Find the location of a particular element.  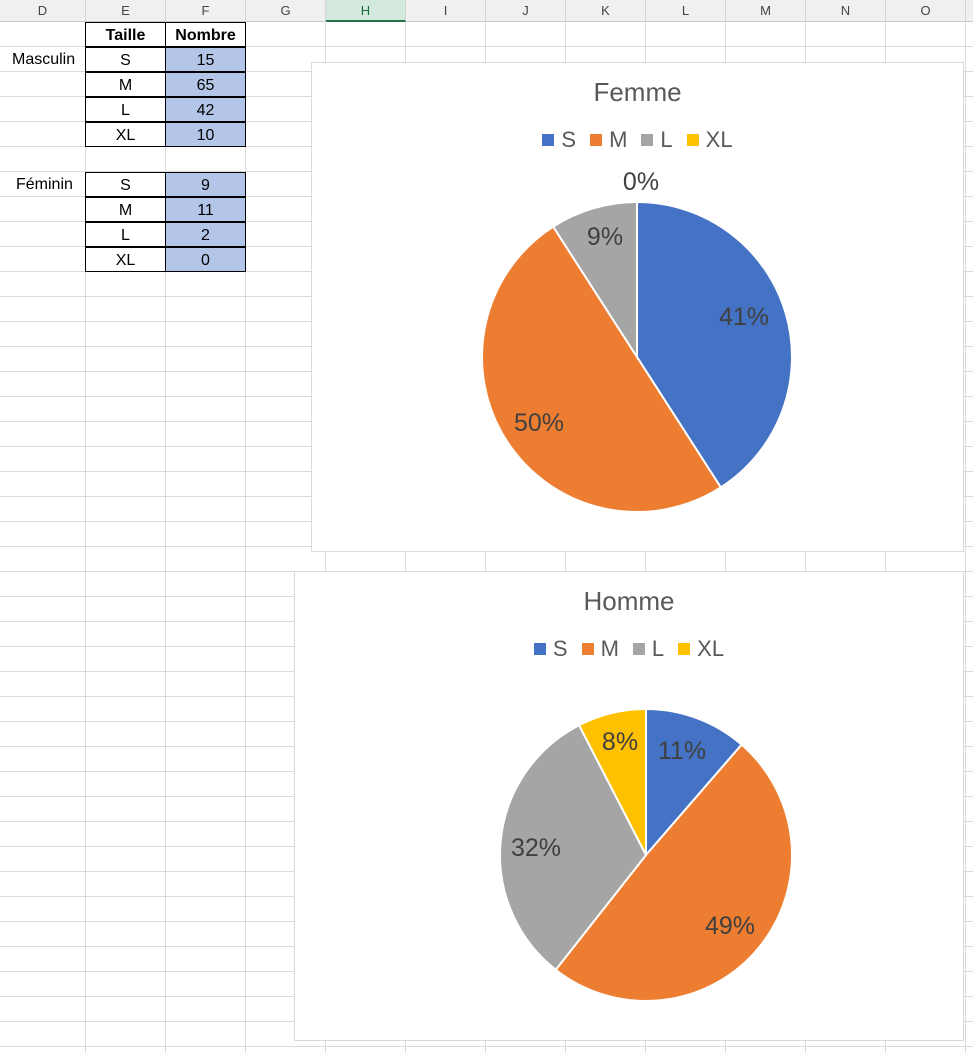

homme-legend-item: L is located at coordinates (648, 649).